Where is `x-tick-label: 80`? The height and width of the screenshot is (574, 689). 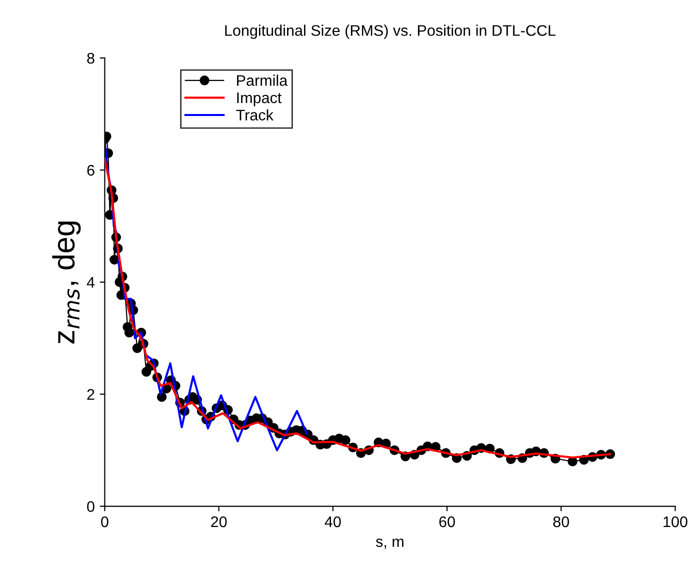 x-tick-label: 80 is located at coordinates (561, 522).